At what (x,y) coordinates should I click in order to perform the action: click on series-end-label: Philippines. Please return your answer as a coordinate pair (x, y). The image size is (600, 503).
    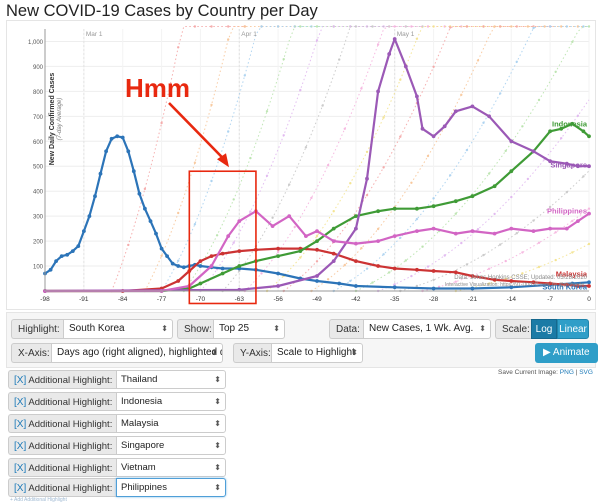
    Looking at the image, I should click on (567, 211).